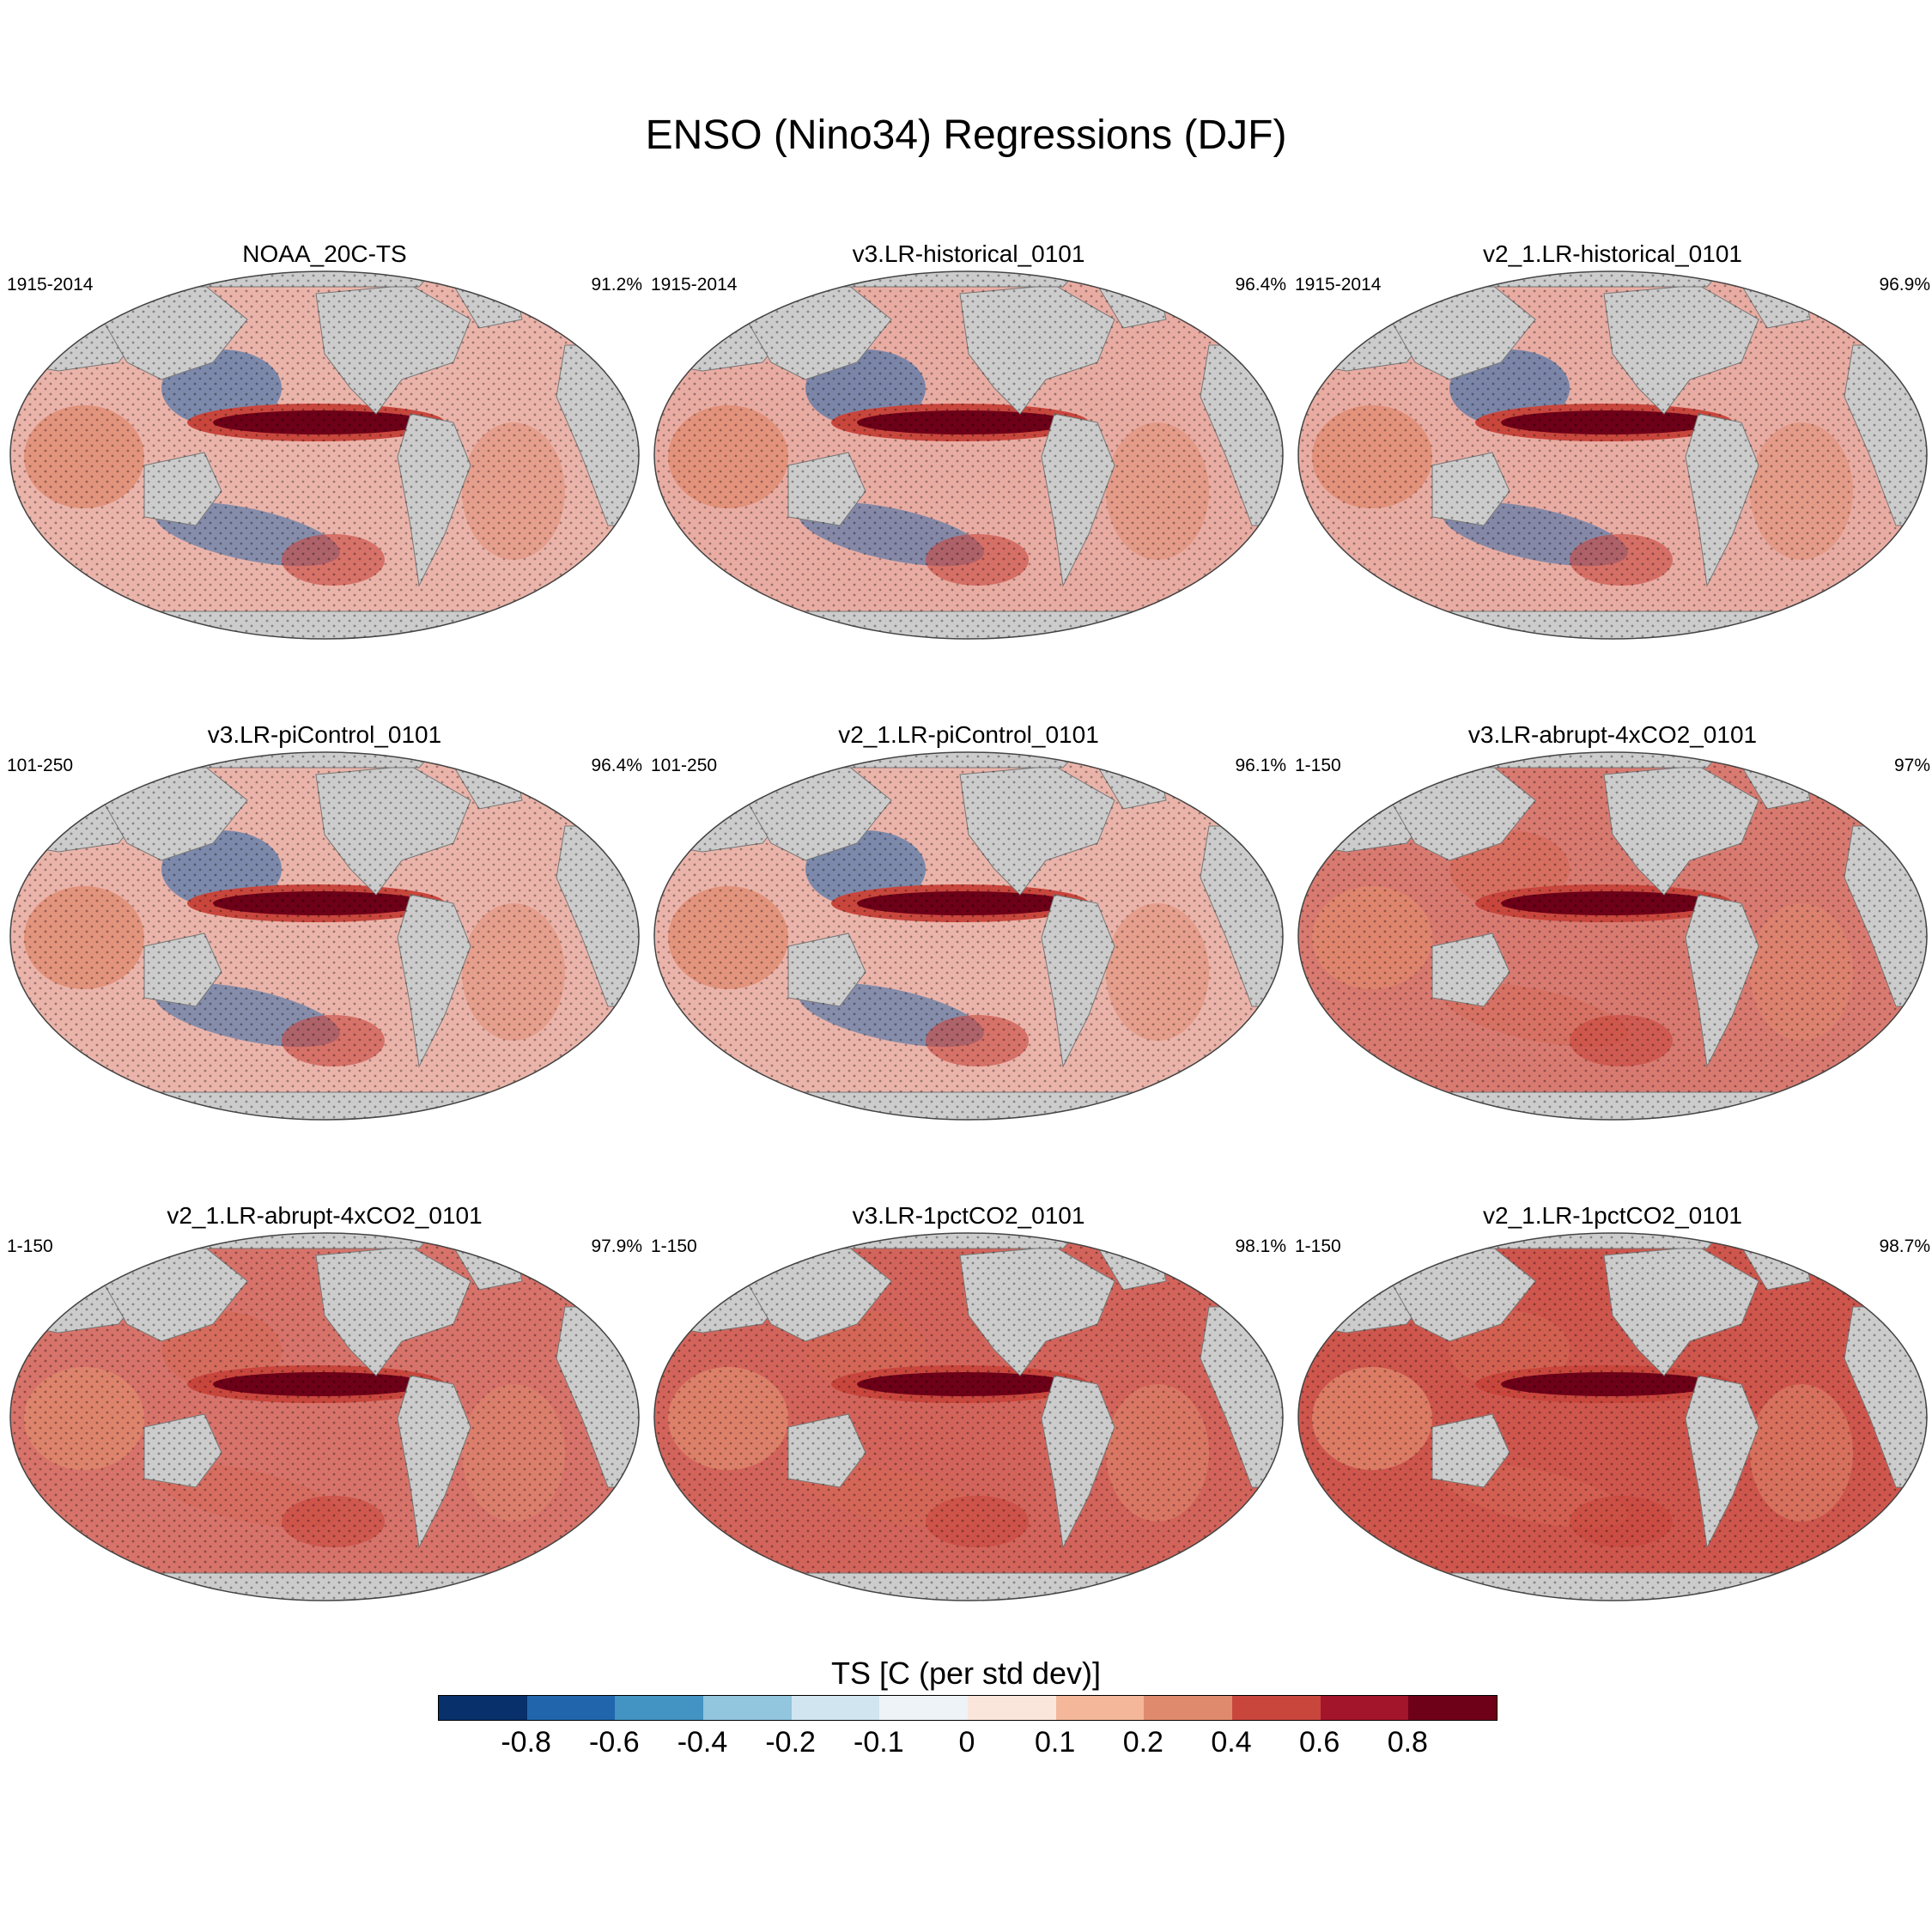 This screenshot has width=1932, height=1932. I want to click on map-panel: v3.LR-abrupt-4xCO2_0101 1-150 97%, so click(1612, 923).